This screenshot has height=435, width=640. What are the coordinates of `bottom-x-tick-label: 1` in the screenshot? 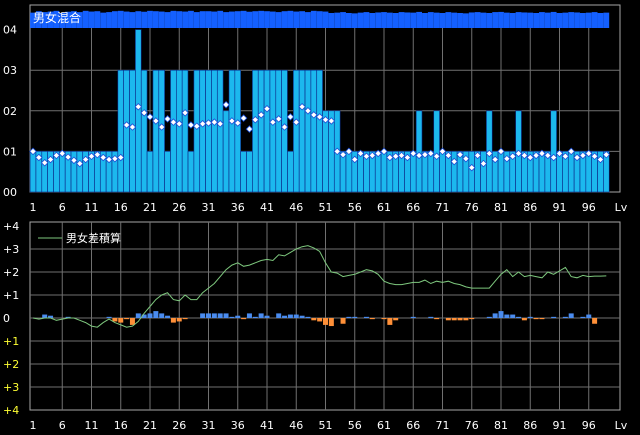 It's located at (33, 425).